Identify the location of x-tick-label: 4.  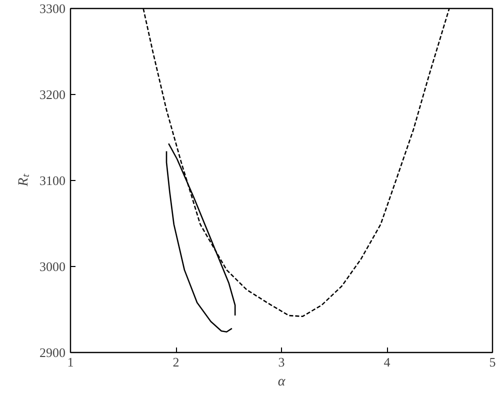
(387, 362).